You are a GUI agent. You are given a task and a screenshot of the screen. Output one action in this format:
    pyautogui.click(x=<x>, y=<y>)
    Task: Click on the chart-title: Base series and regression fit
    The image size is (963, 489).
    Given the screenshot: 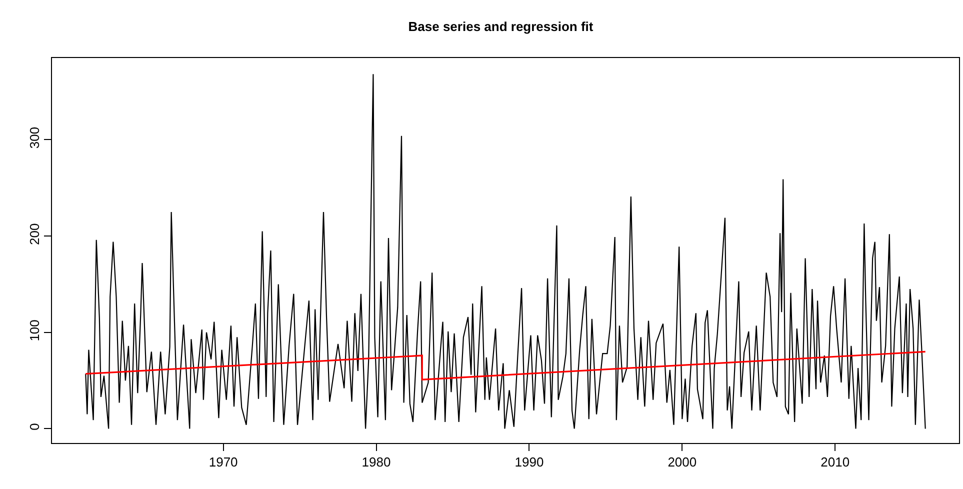 What is the action you would take?
    pyautogui.click(x=501, y=26)
    